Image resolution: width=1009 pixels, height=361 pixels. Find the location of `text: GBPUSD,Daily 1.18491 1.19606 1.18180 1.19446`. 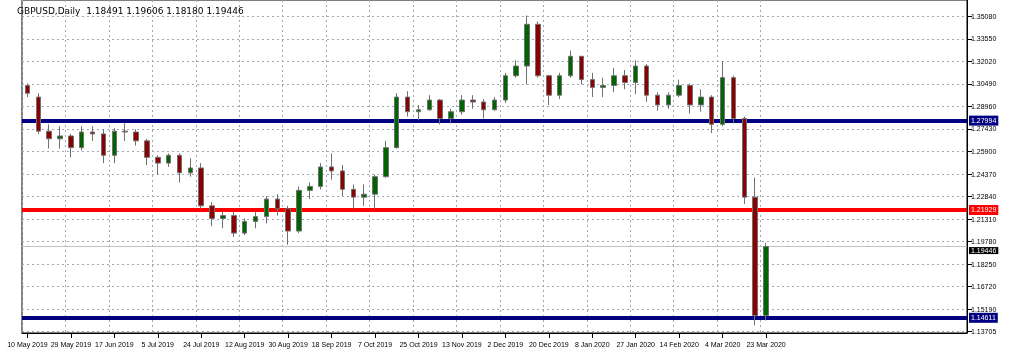

text: GBPUSD,Daily 1.18491 1.19606 1.18180 1.19446 is located at coordinates (130, 10).